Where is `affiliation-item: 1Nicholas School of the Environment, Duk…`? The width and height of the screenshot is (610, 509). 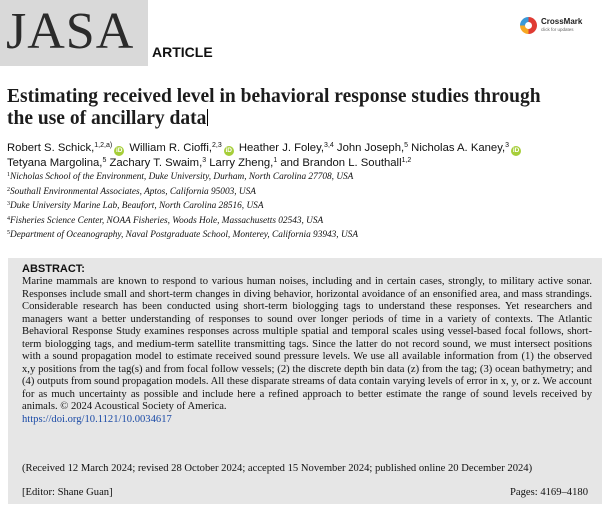
affiliation-item: 1Nicholas School of the Environment, Duk… is located at coordinates (180, 177).